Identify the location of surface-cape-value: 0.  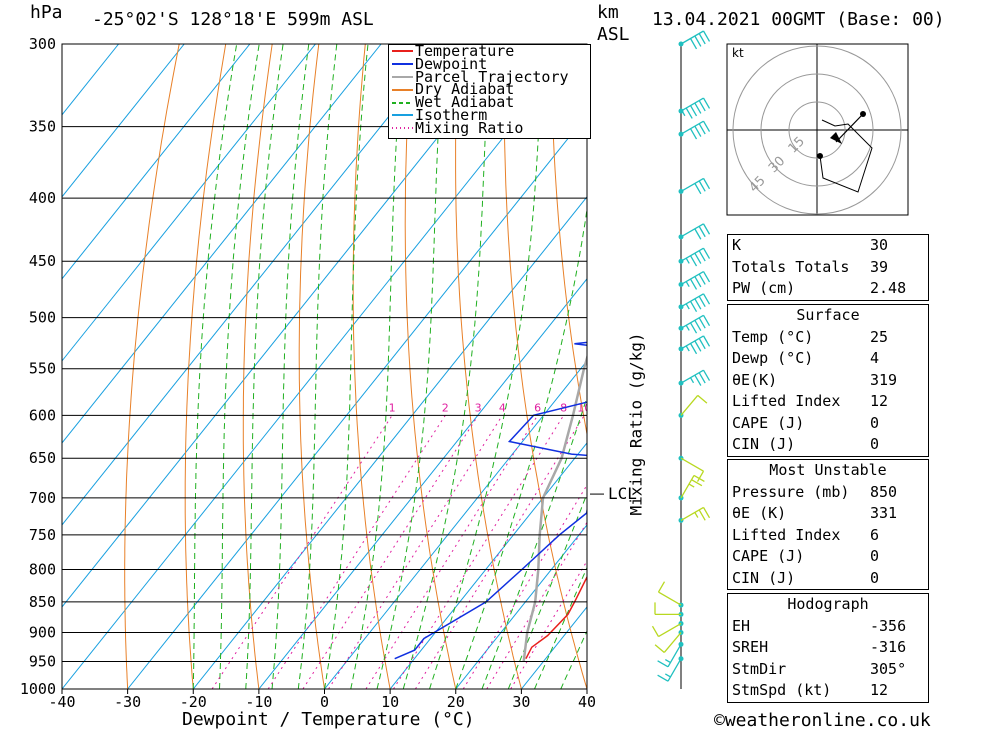
(875, 422).